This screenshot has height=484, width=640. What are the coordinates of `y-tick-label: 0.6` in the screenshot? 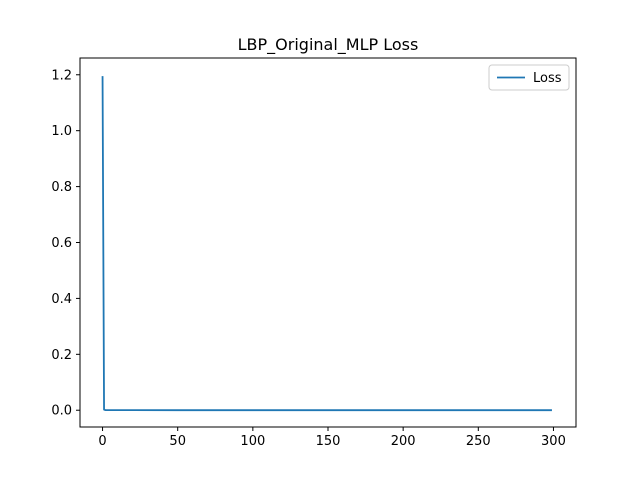 It's located at (61, 243).